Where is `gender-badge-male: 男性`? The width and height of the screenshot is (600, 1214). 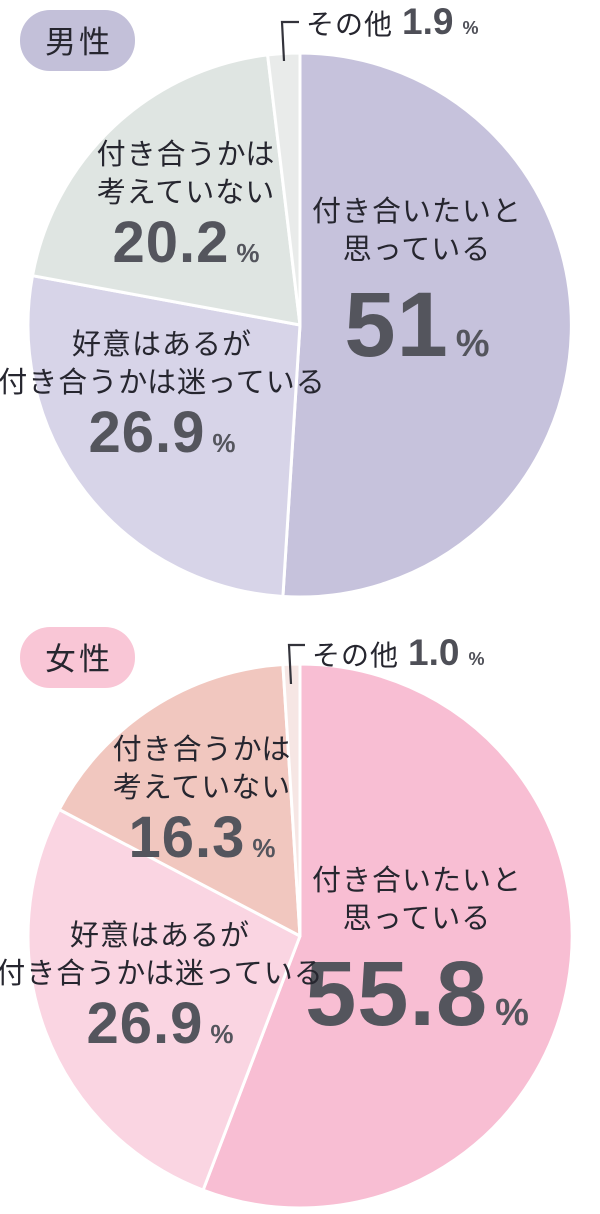 gender-badge-male: 男性 is located at coordinates (77, 40).